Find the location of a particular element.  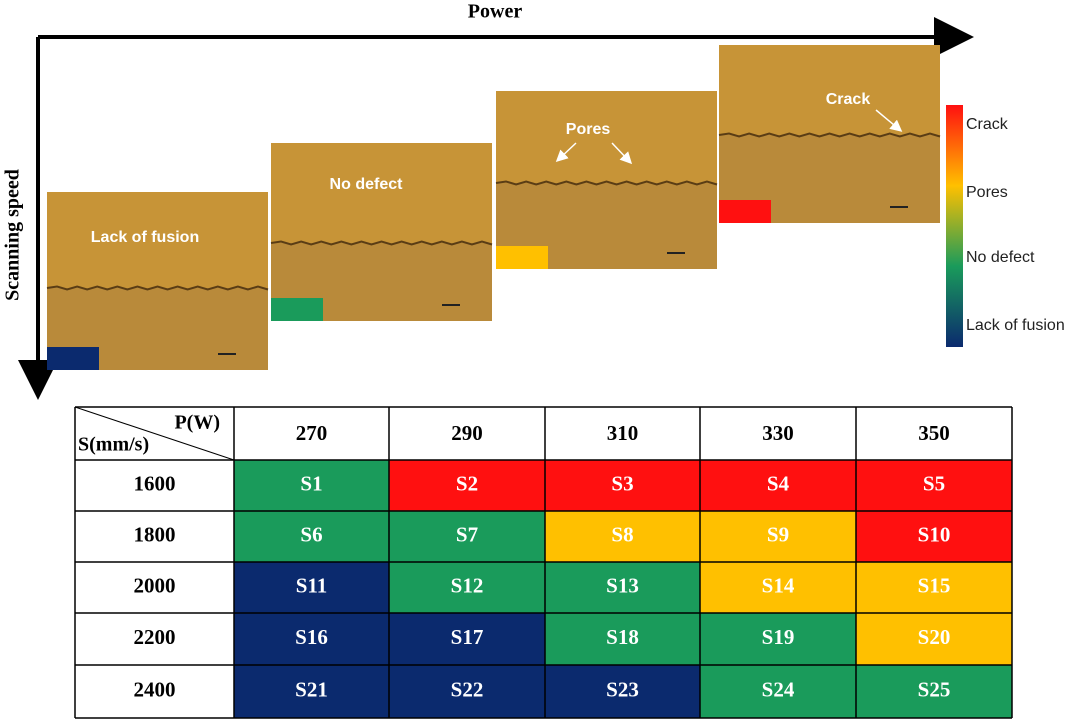

cell-label: S16 is located at coordinates (311, 637).